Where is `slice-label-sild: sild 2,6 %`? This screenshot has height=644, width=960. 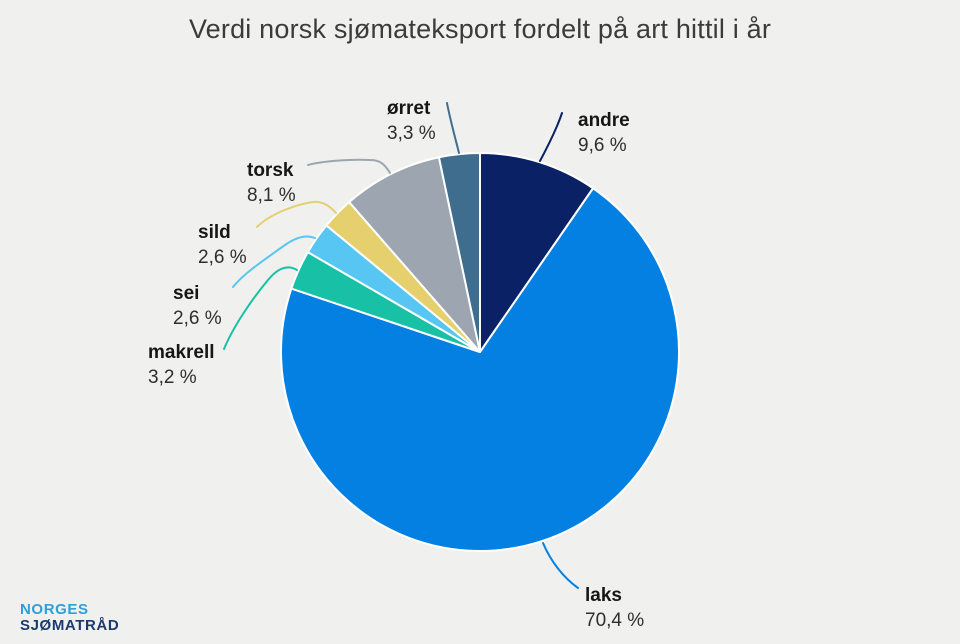
slice-label-sild: sild 2,6 % is located at coordinates (222, 245).